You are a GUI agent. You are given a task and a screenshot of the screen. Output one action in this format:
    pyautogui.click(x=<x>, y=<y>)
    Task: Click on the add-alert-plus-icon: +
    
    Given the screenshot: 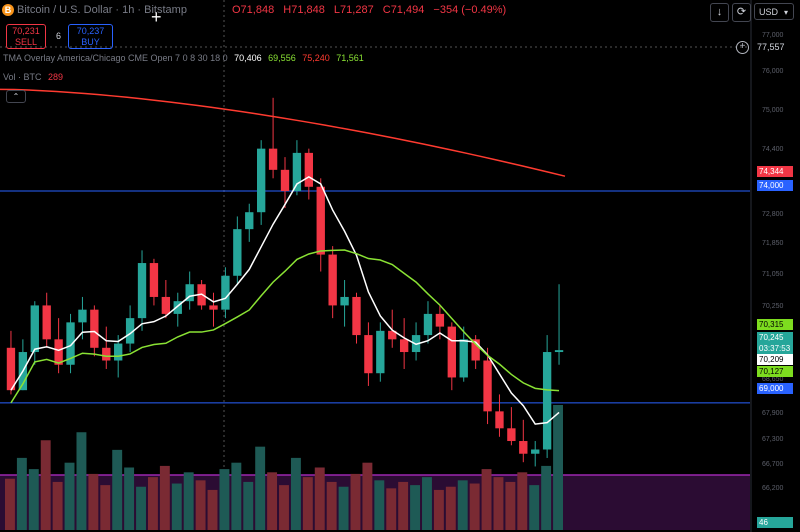 What is the action you would take?
    pyautogui.click(x=742, y=47)
    